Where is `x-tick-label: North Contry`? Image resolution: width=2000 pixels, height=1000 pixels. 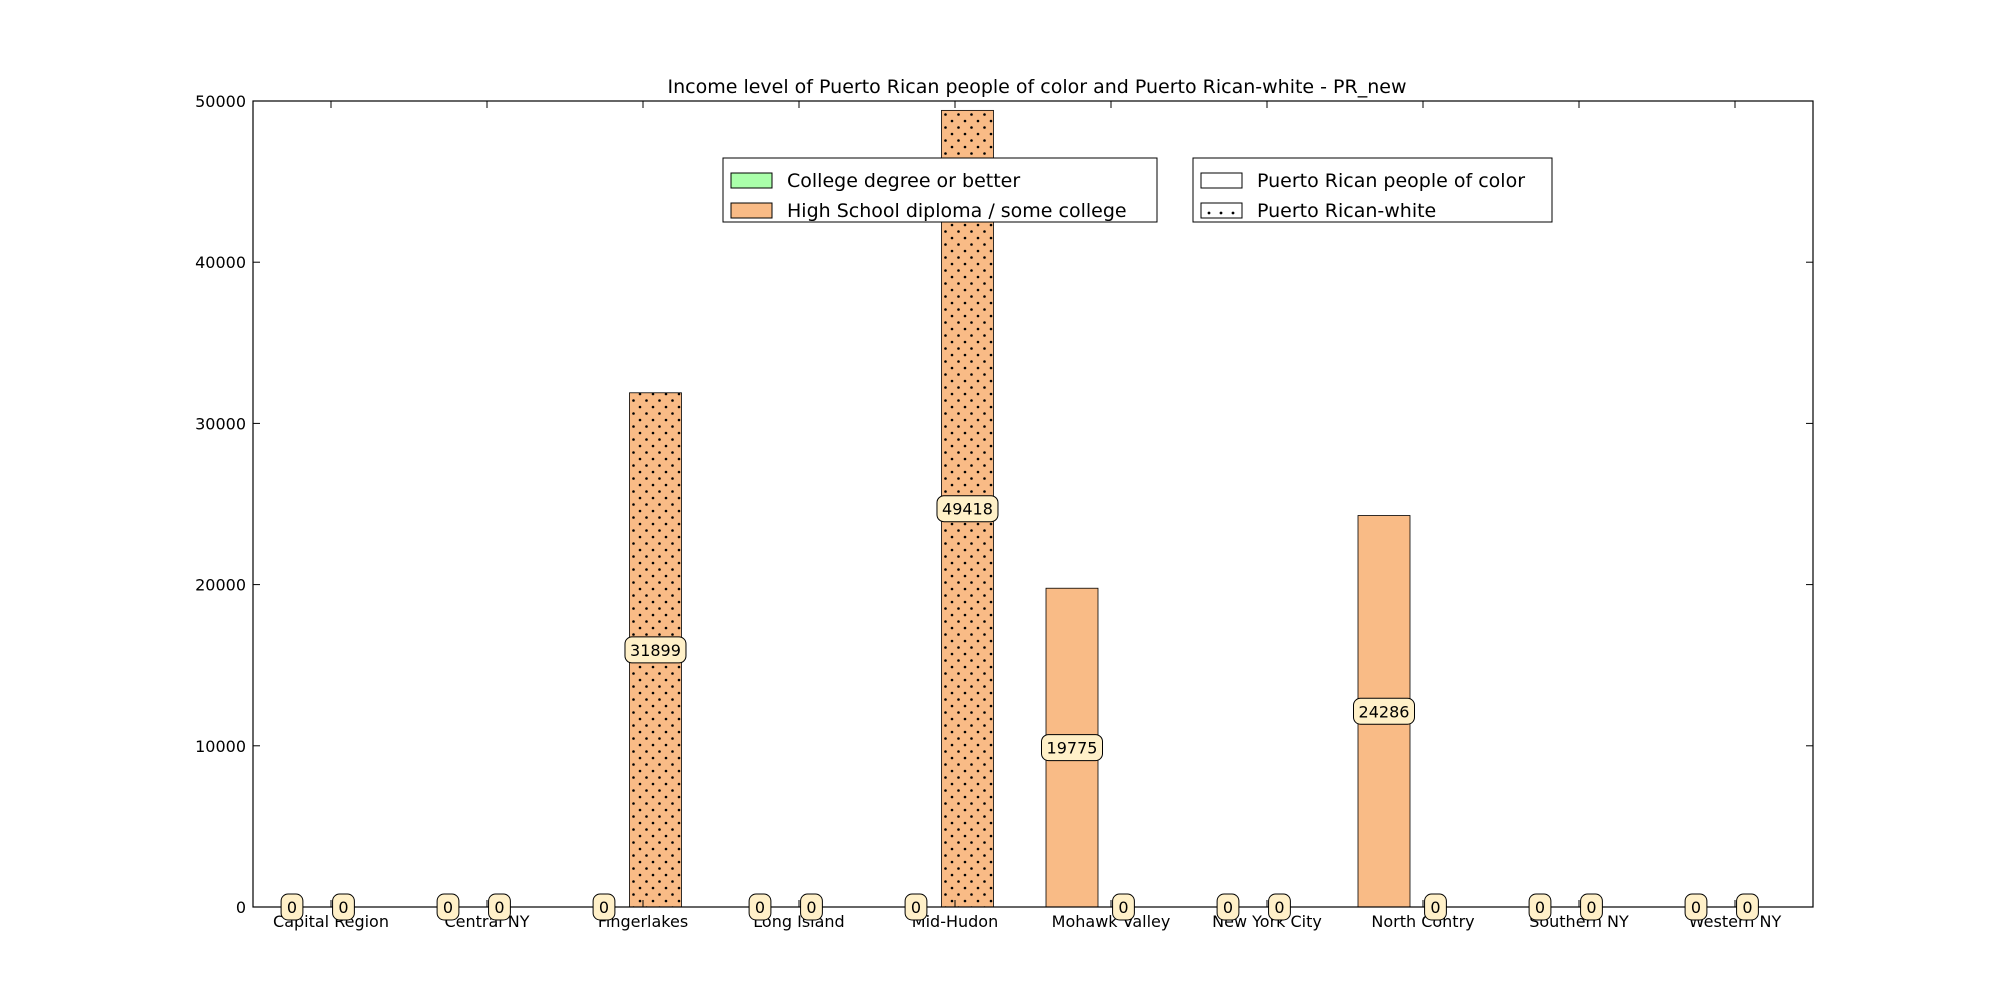
x-tick-label: North Contry is located at coordinates (1422, 921).